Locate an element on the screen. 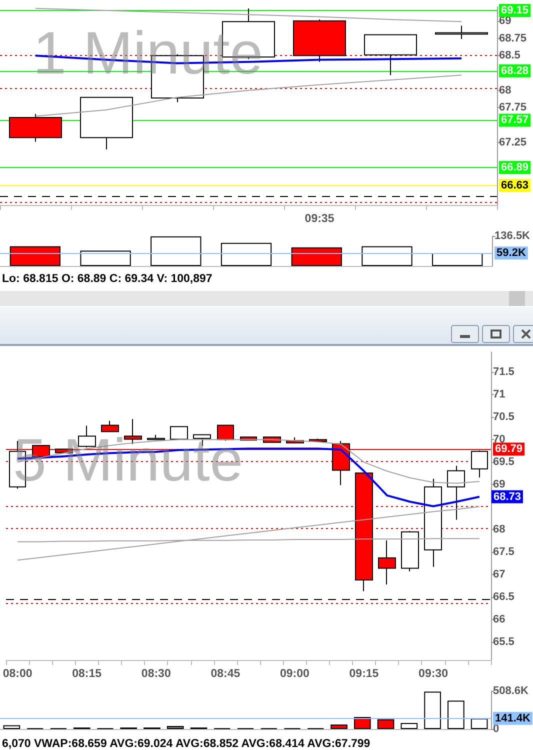  ref-line-label: 69.79 is located at coordinates (509, 449).